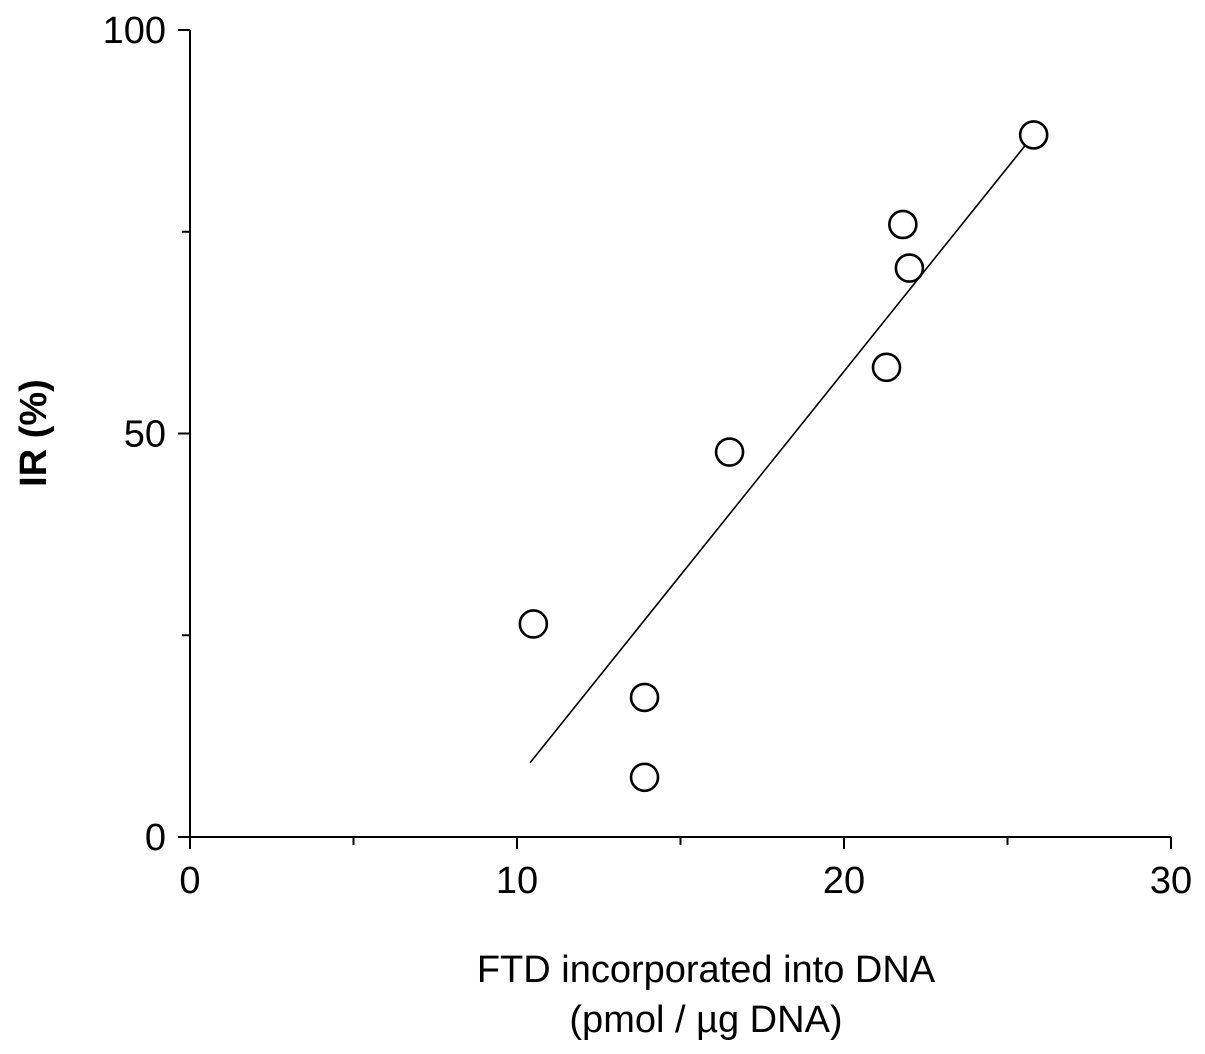 The image size is (1205, 1054). I want to click on x-axis-title-line1: FTD incorporated into DNA, so click(706, 970).